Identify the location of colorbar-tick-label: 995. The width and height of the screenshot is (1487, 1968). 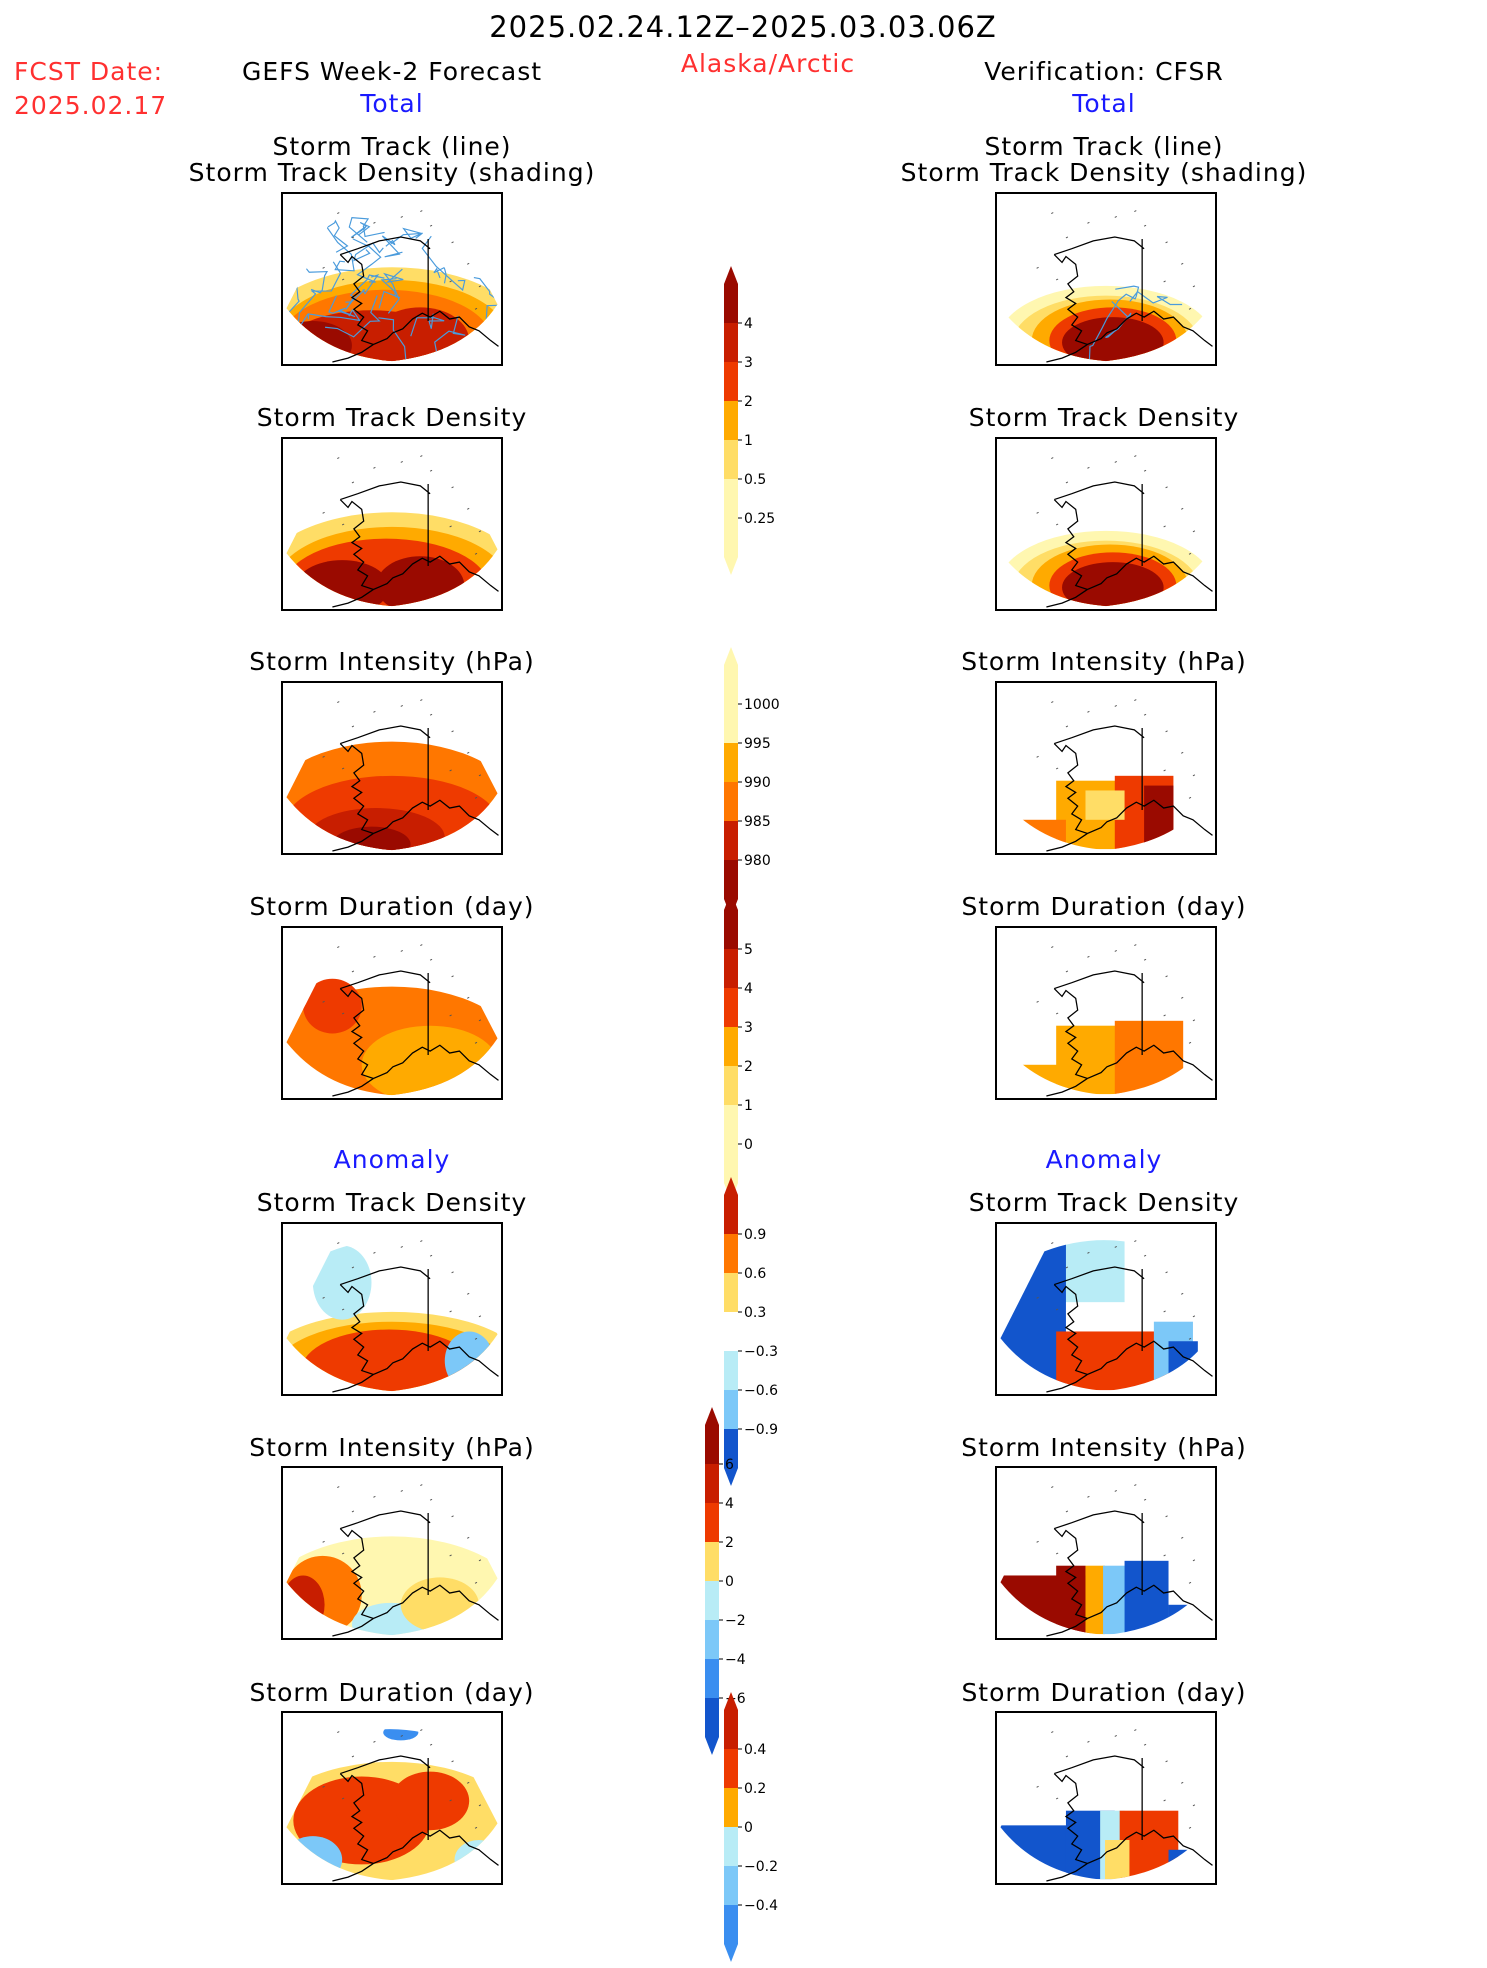
(757, 744).